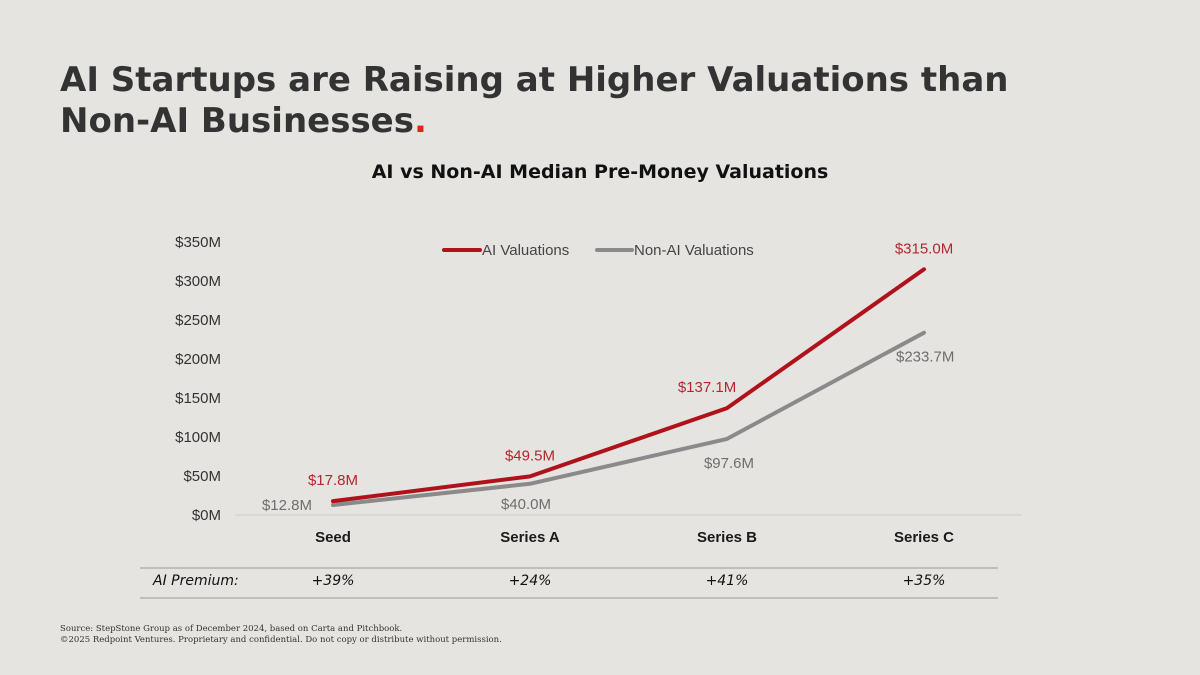 The width and height of the screenshot is (1200, 675). I want to click on premium-value: +35%, so click(924, 581).